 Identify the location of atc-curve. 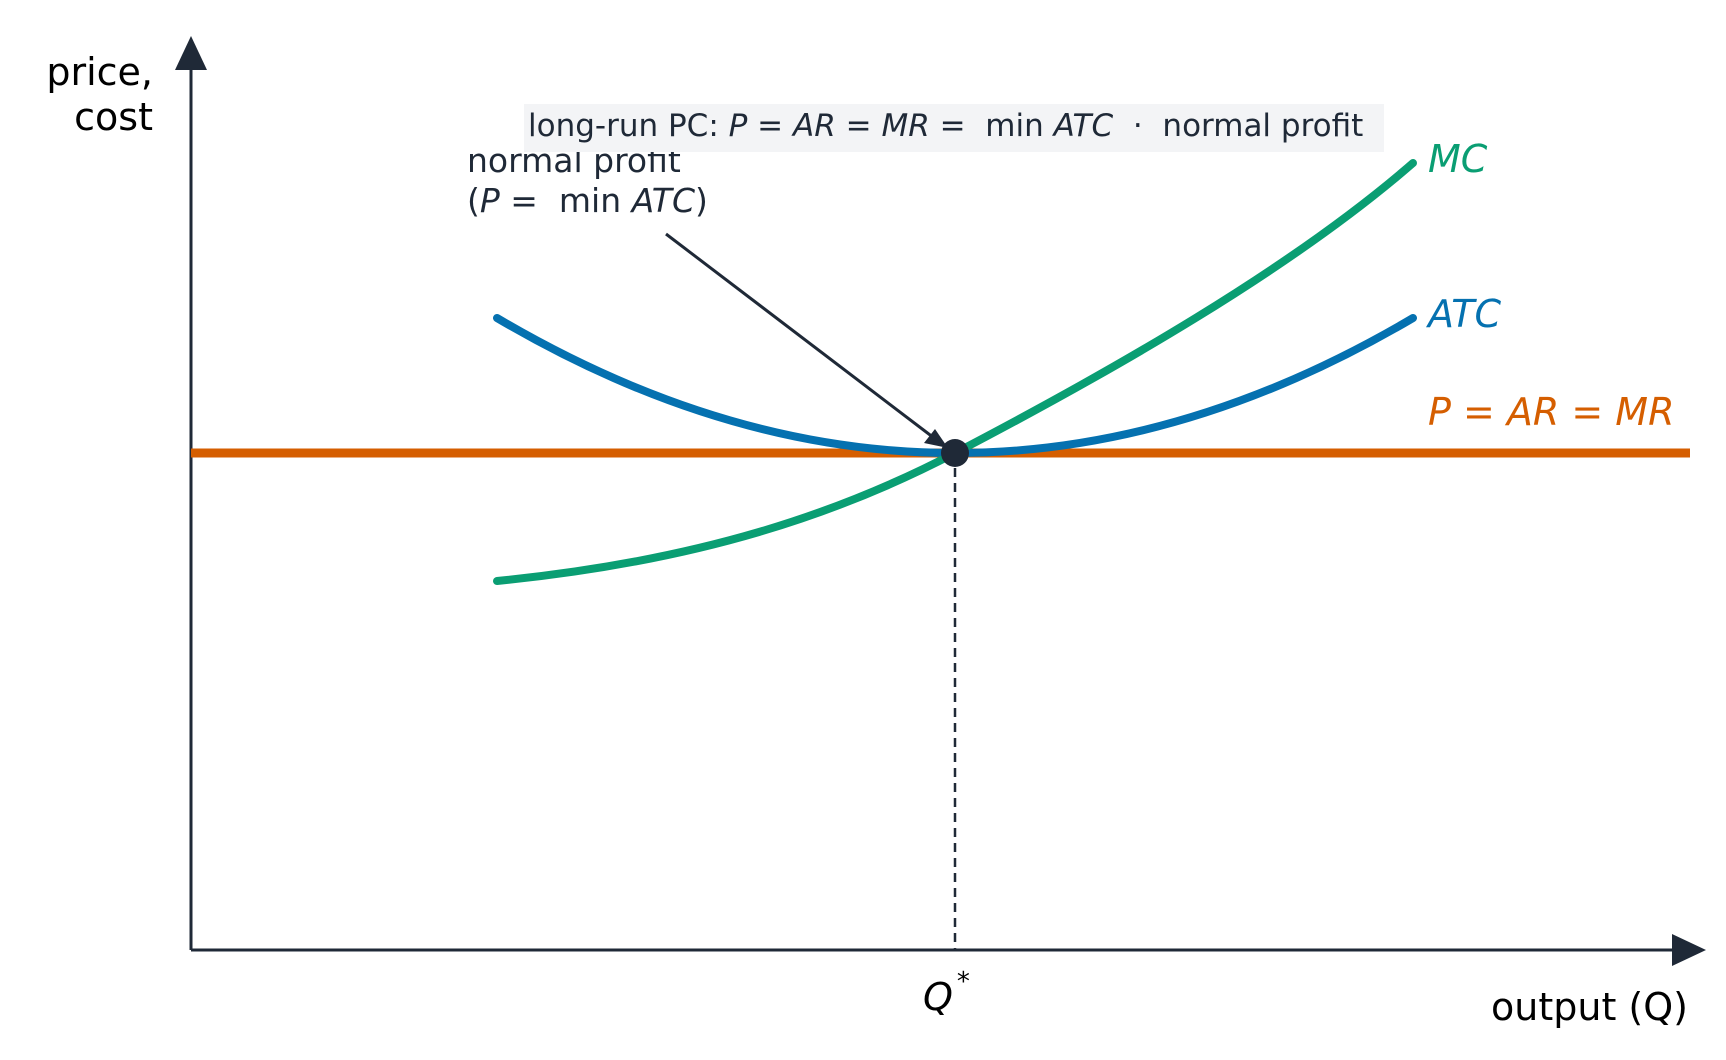
(955, 386).